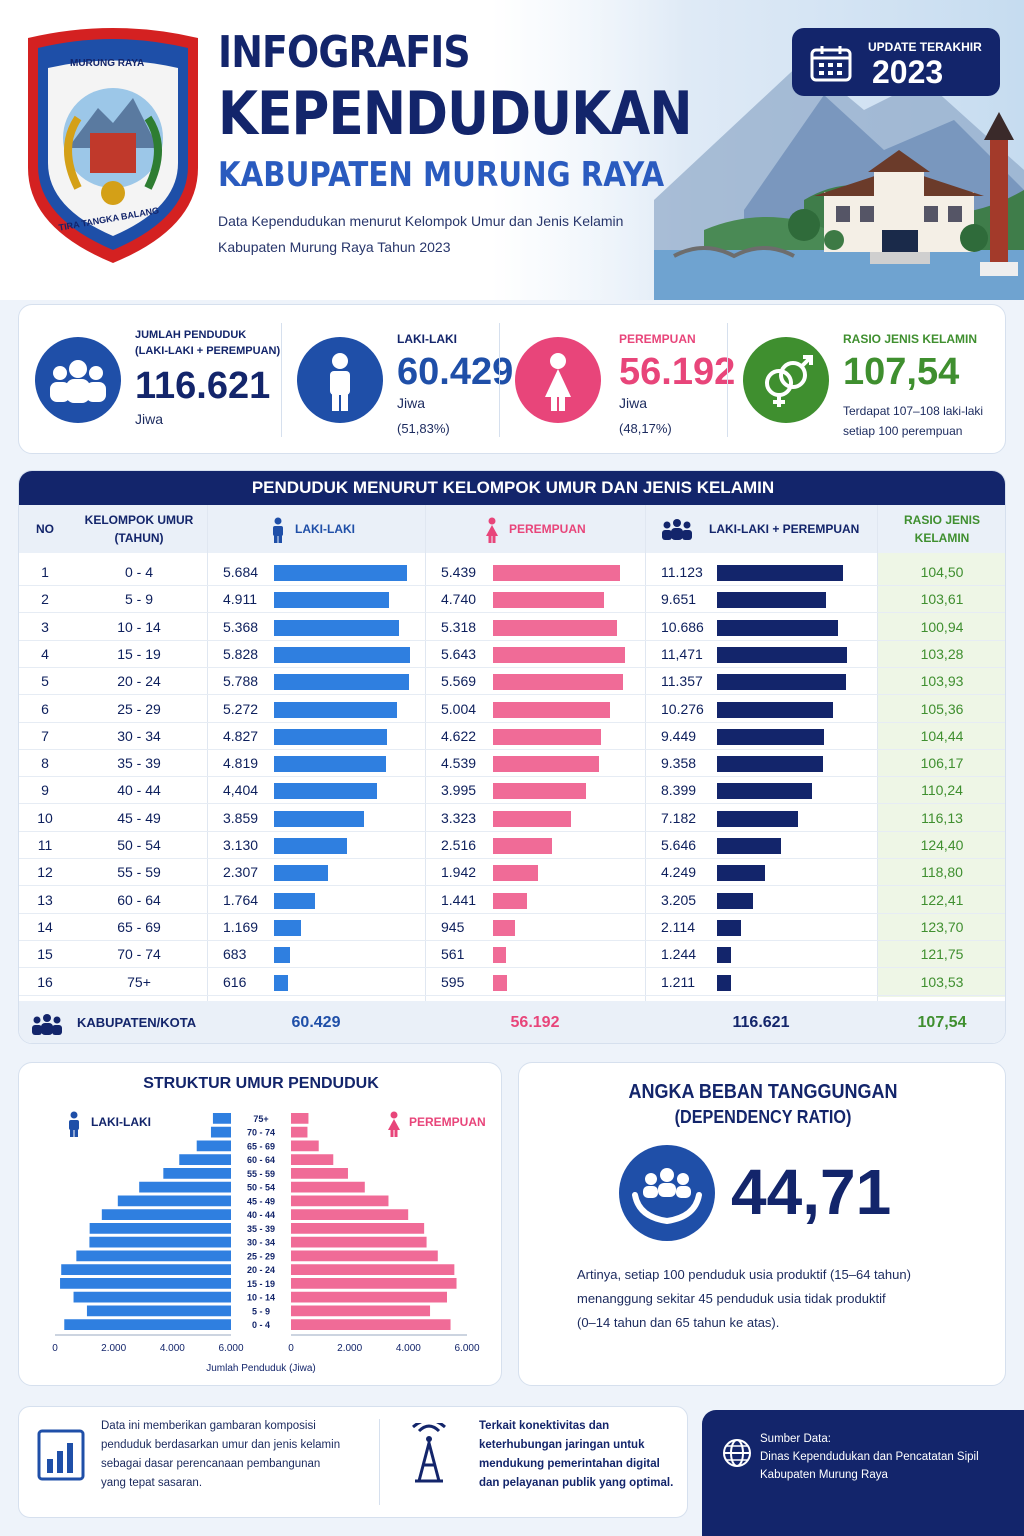  I want to click on cell-female: 4.622, so click(459, 735).